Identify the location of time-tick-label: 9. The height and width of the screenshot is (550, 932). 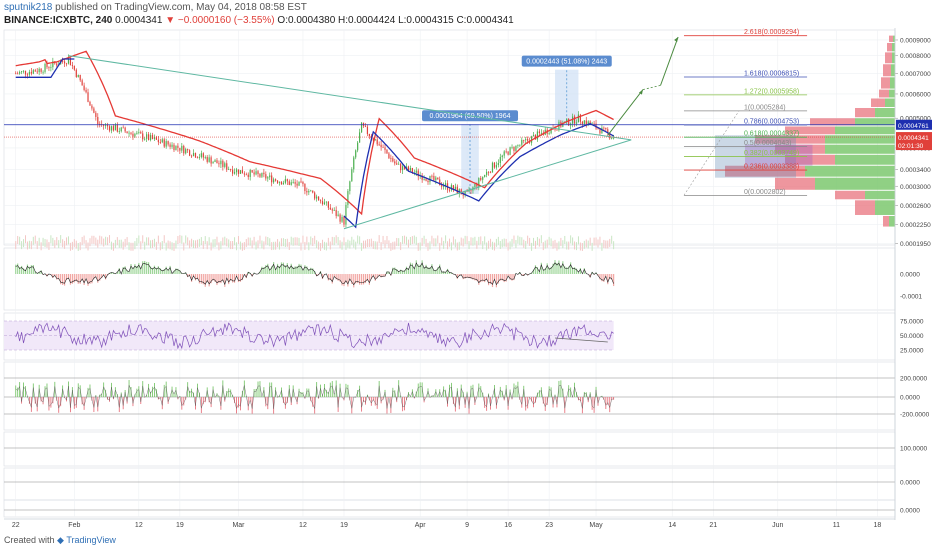
(467, 525).